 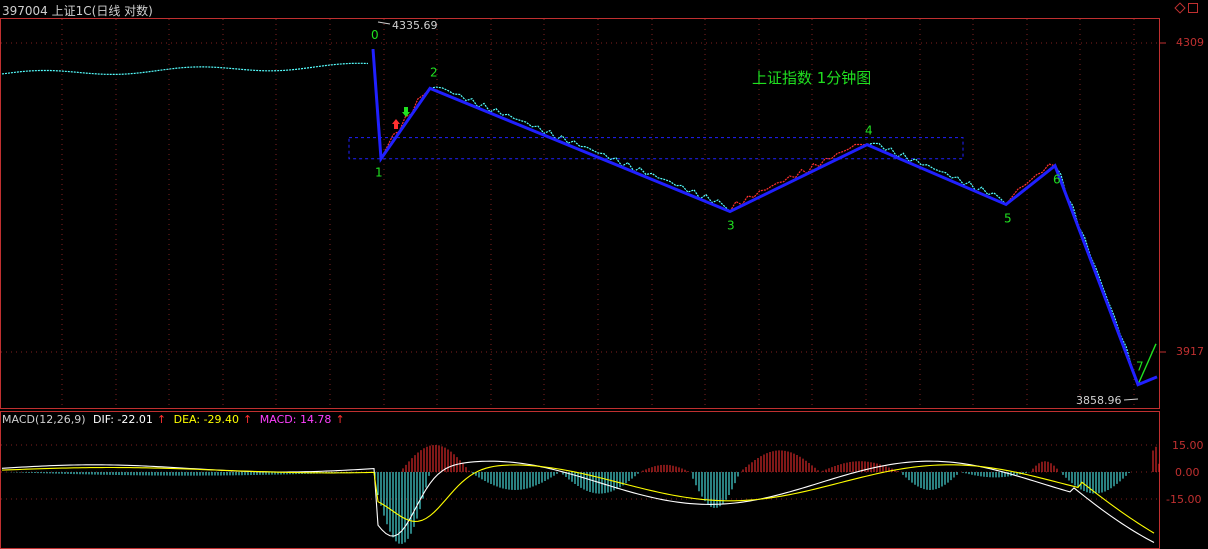 What do you see at coordinates (578, 499) in the screenshot?
I see `dea-line` at bounding box center [578, 499].